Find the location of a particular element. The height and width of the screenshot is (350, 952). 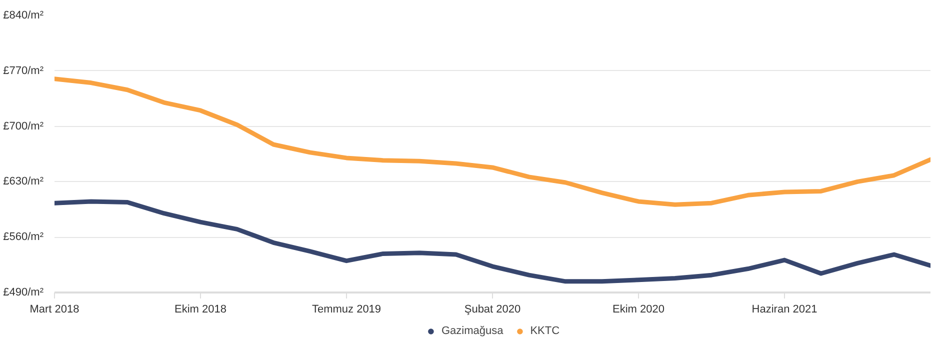

y-tick-label: £560/m² is located at coordinates (23, 237).